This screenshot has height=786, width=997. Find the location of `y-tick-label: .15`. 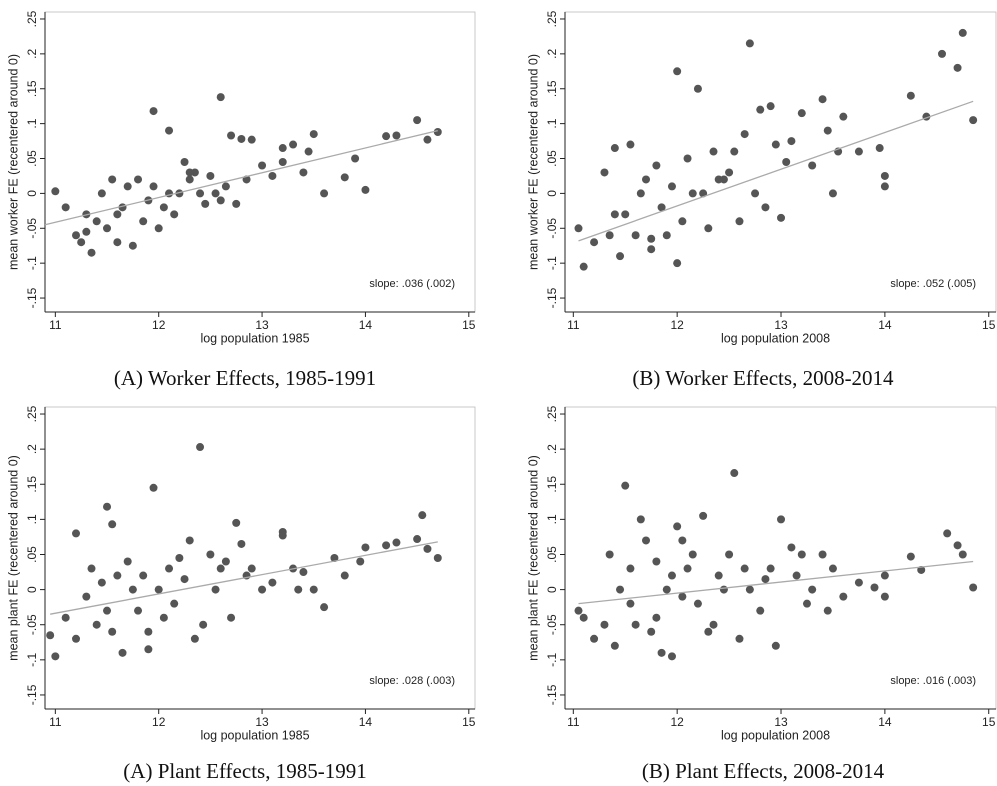

y-tick-label: .15 is located at coordinates (552, 88).